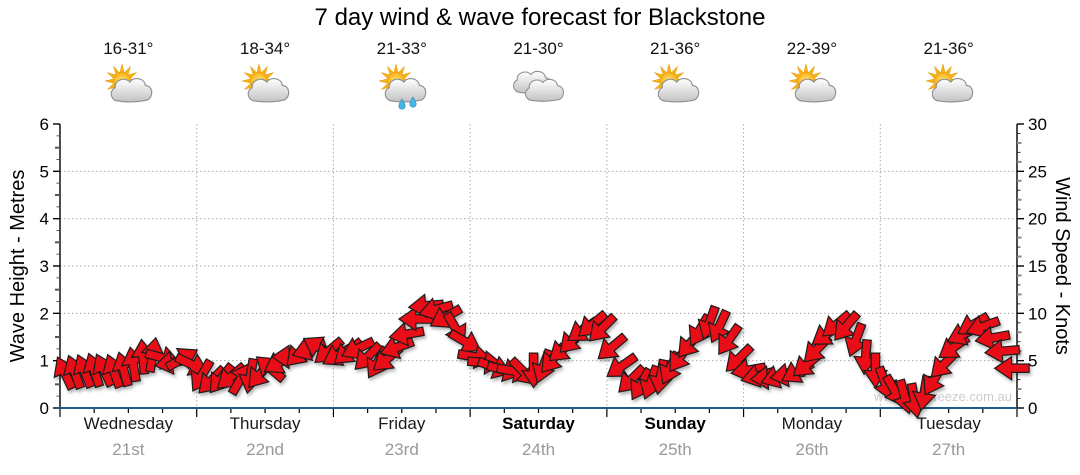 This screenshot has height=475, width=1080. Describe the element at coordinates (538, 48) in the screenshot. I see `day-temp: 21-30°` at that location.